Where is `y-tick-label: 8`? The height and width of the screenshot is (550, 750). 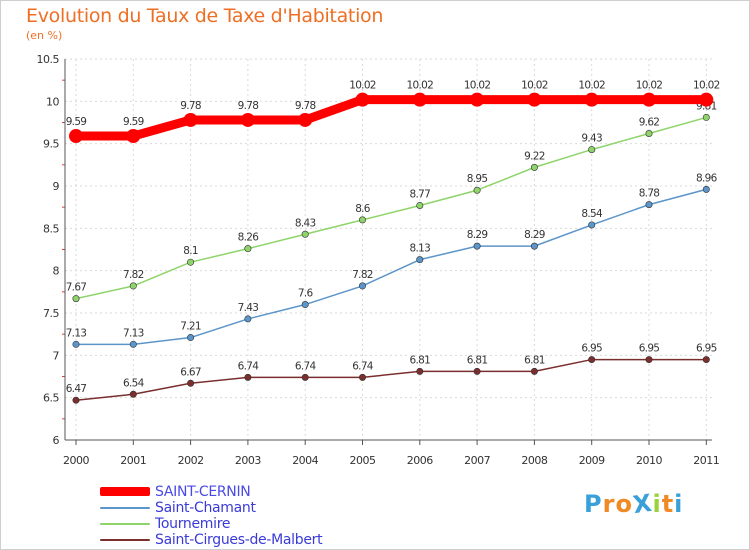 y-tick-label: 8 is located at coordinates (56, 271).